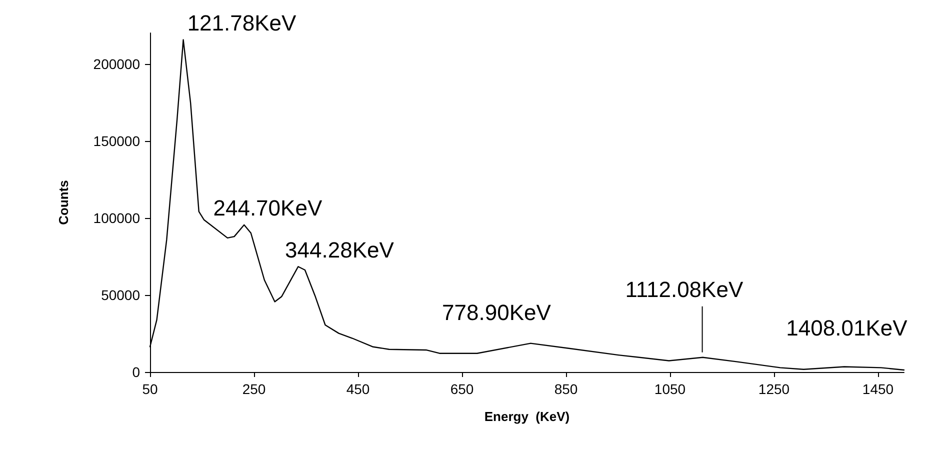  What do you see at coordinates (527, 416) in the screenshot?
I see `x-axis-title: Energy (KeV)` at bounding box center [527, 416].